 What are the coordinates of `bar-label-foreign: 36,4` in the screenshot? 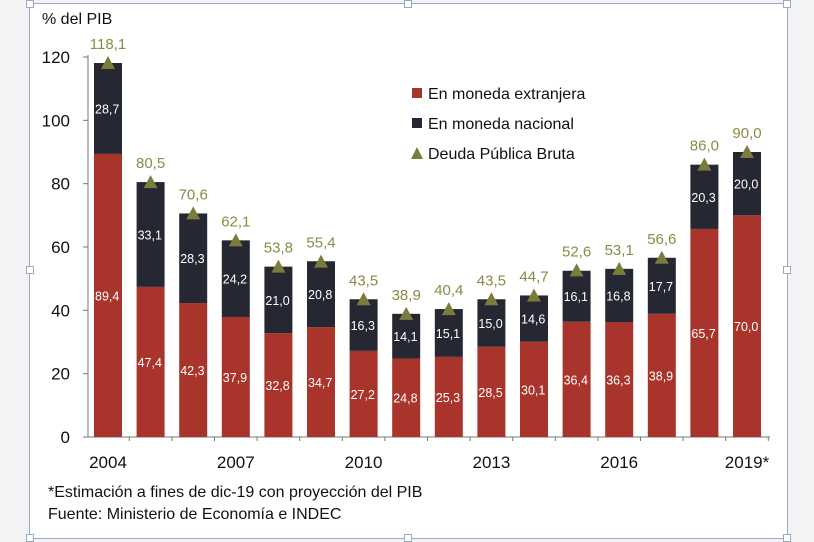 It's located at (576, 380).